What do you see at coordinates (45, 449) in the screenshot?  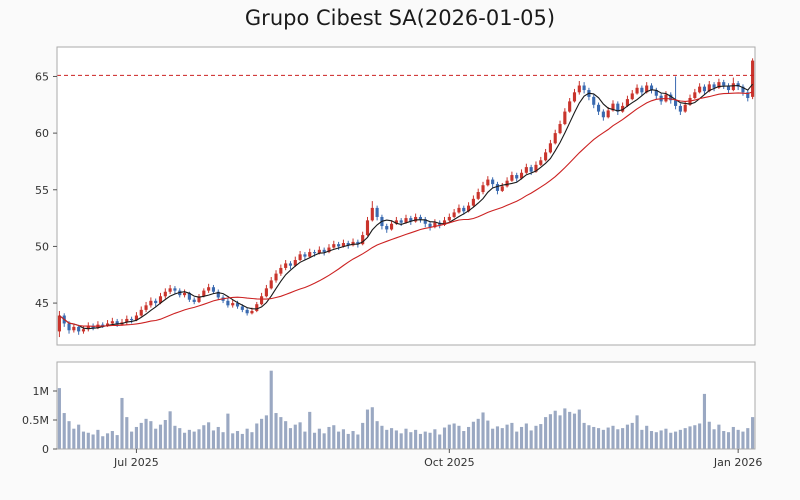 I see `svg-text: 0` at bounding box center [45, 449].